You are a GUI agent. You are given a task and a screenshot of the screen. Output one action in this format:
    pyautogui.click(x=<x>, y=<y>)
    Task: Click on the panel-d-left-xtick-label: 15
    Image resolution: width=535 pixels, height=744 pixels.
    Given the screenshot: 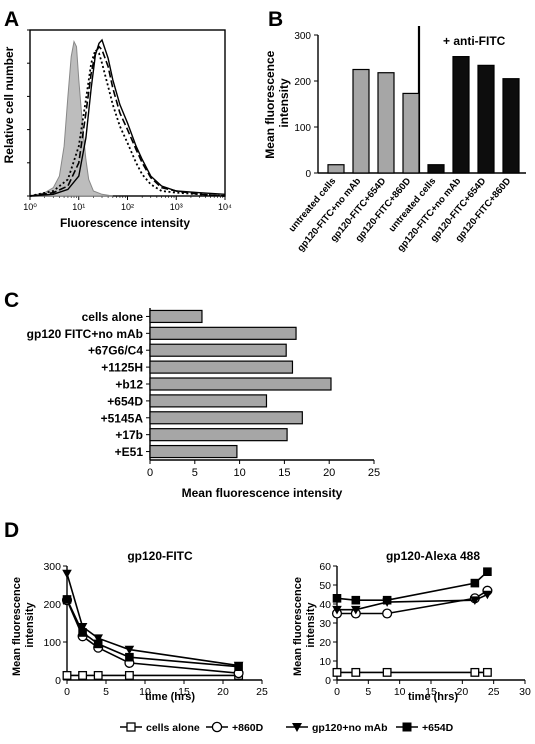 What is the action you would take?
    pyautogui.click(x=184, y=692)
    